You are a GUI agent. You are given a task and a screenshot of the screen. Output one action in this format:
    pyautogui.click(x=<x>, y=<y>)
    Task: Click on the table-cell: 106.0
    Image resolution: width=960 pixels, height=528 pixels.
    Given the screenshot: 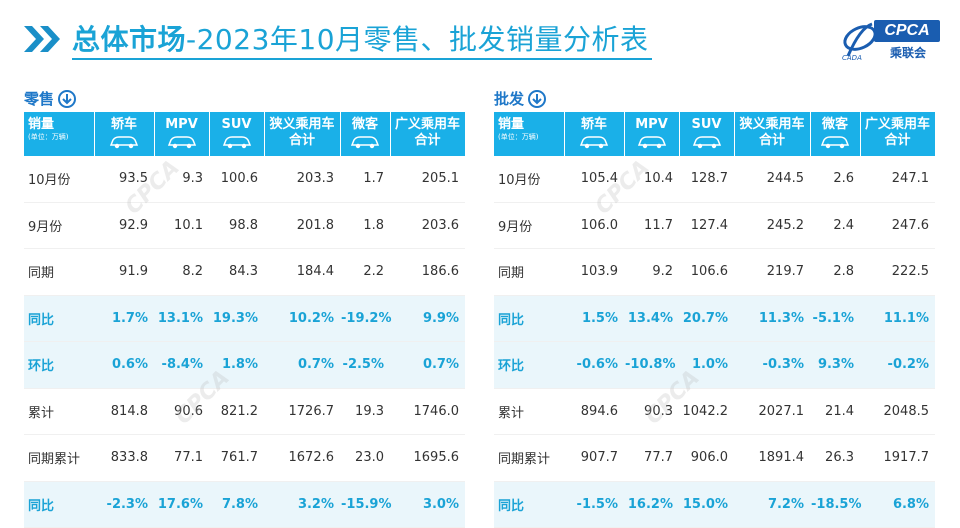 What is the action you would take?
    pyautogui.click(x=594, y=225)
    